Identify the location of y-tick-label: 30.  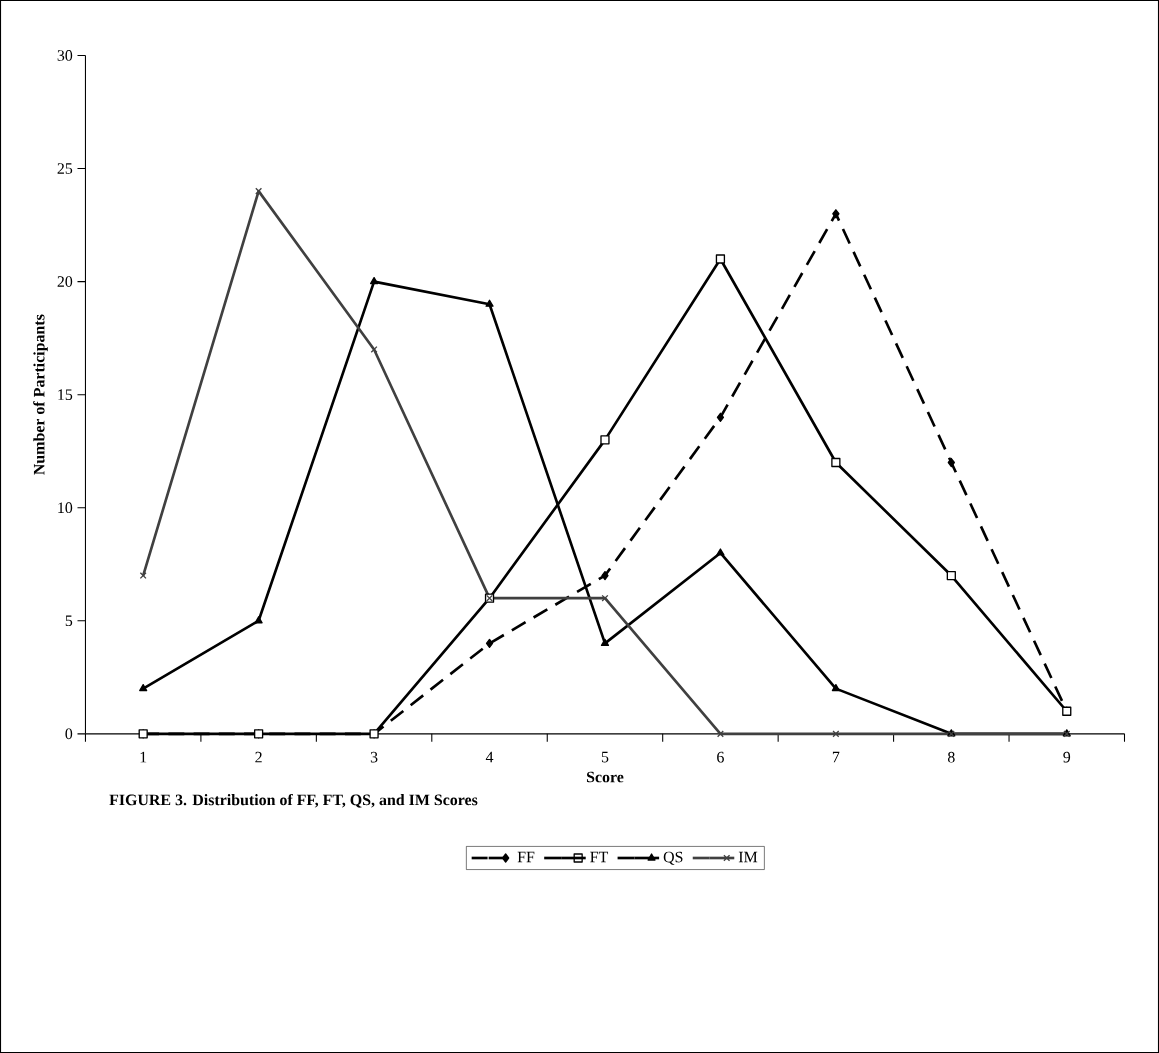
(65, 55).